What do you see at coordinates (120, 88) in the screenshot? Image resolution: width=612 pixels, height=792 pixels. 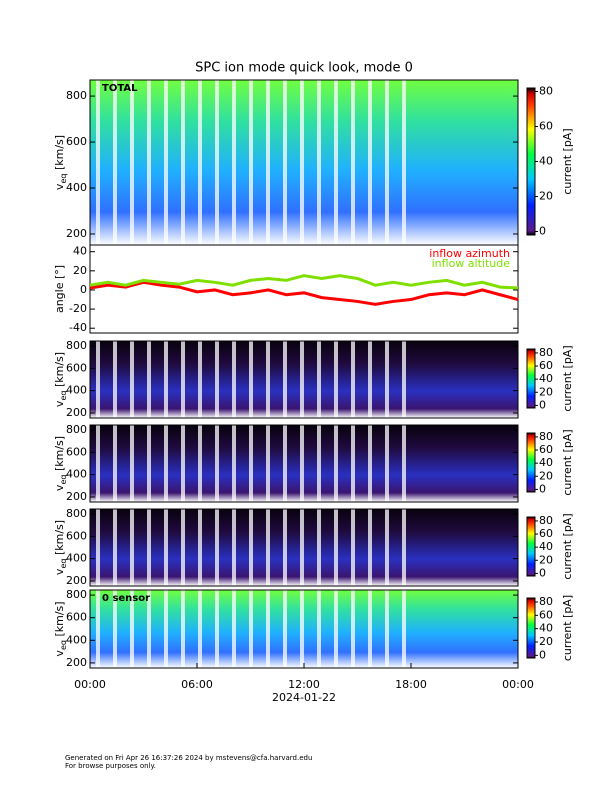 I see `panel-label: TOTAL` at bounding box center [120, 88].